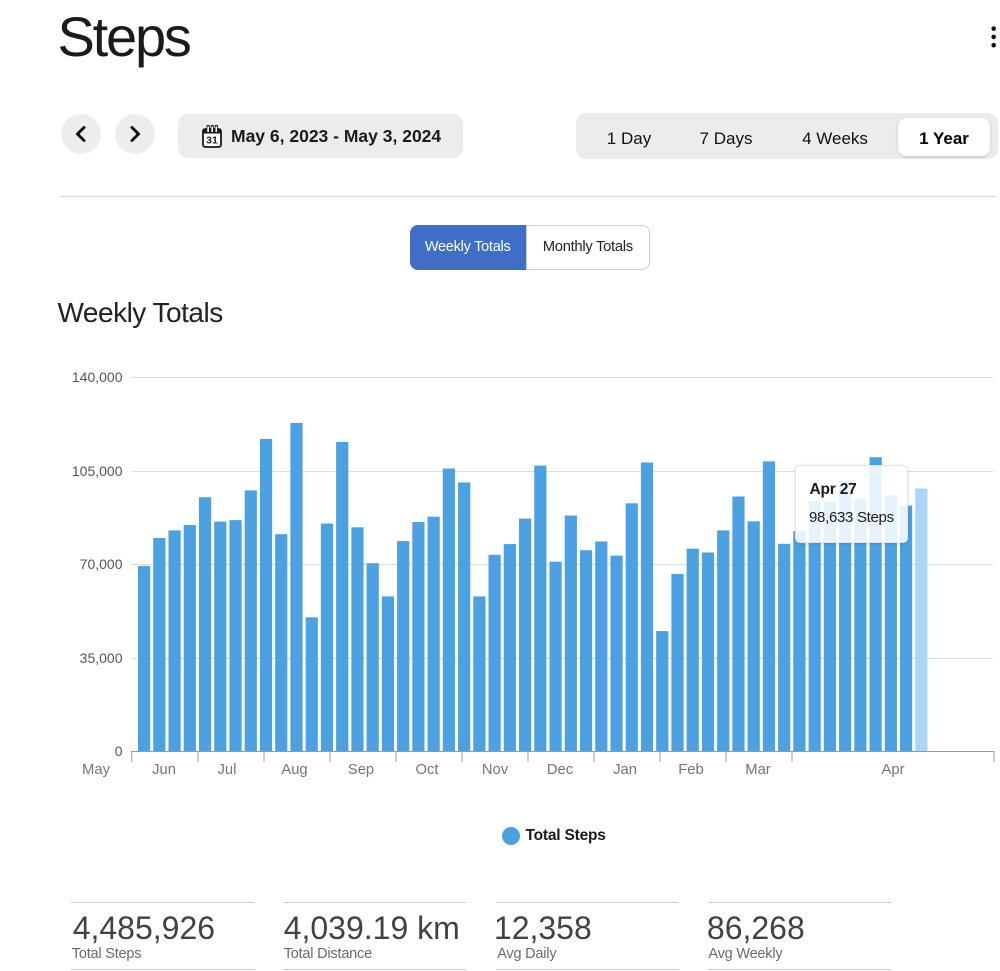 This screenshot has height=971, width=1000. What do you see at coordinates (97, 471) in the screenshot?
I see `svg-text: 105,000` at bounding box center [97, 471].